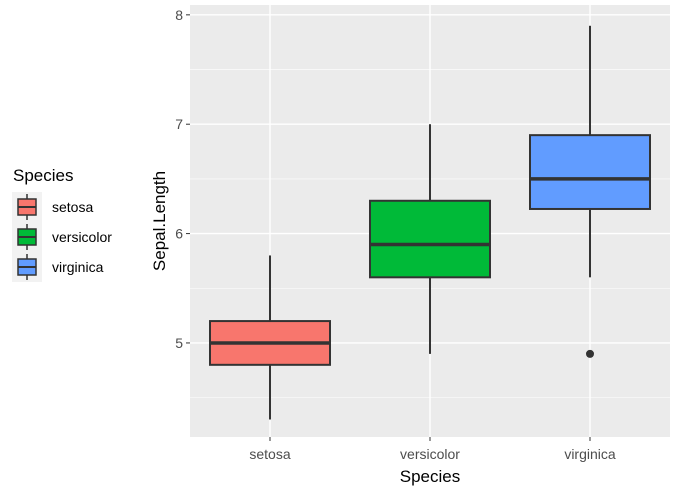 The height and width of the screenshot is (495, 676). I want to click on legend-item-virginica: virginica, so click(58, 267).